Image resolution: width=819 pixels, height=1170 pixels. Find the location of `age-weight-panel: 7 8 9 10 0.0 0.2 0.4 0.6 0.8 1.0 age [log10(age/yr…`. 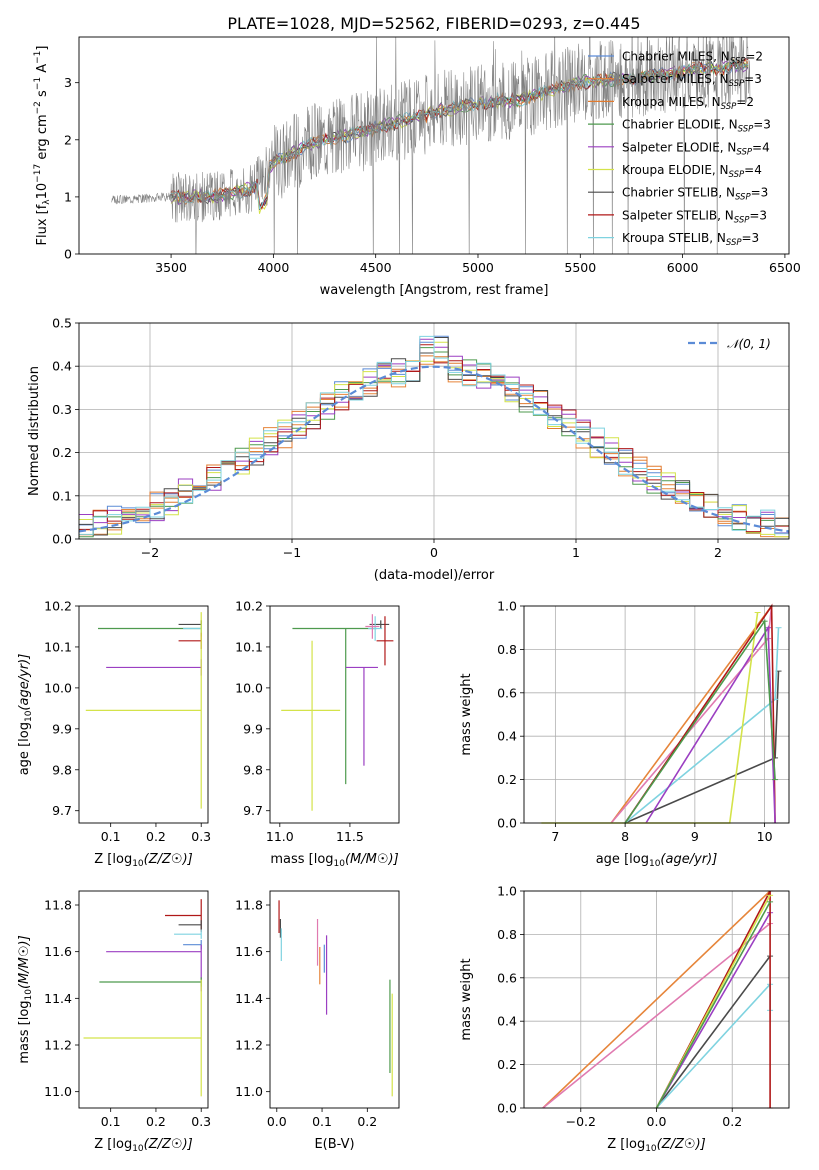

age-weight-panel: 7 8 9 10 0.0 0.2 0.4 0.6 0.8 1.0 age [log10(age/yr… is located at coordinates (624, 734).